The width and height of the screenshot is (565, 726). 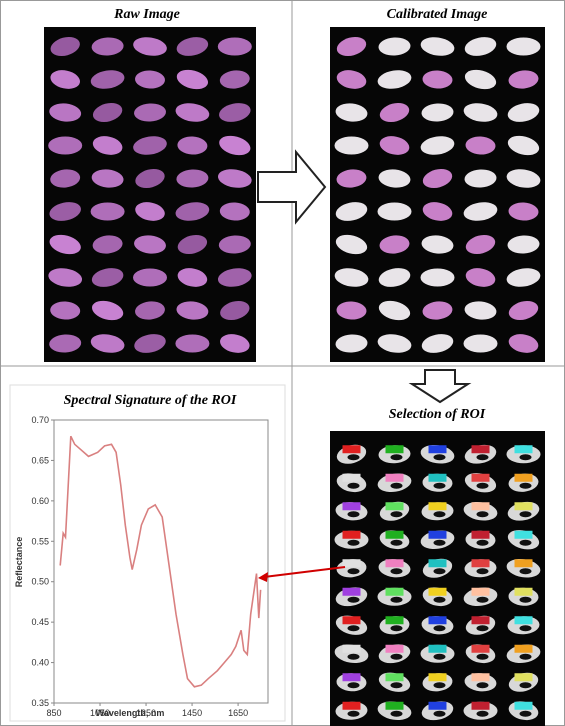 I want to click on panel-title: Selection of ROI, so click(x=437, y=414).